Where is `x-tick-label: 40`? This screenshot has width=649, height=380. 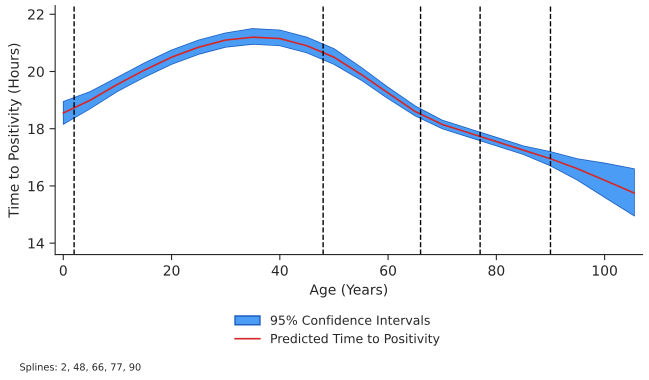
x-tick-label: 40 is located at coordinates (280, 270).